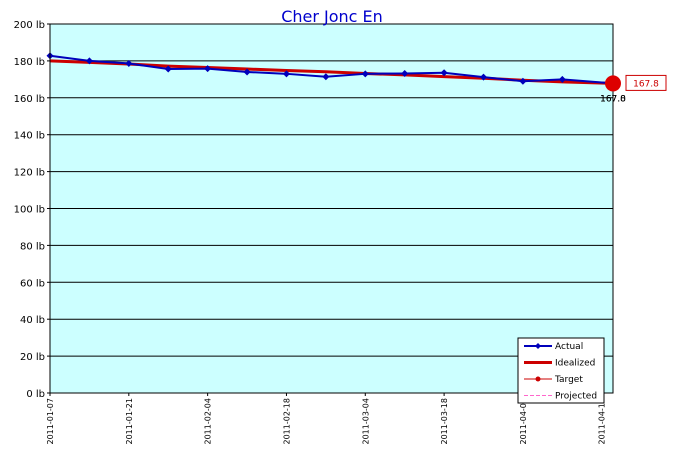 The image size is (682, 466). I want to click on y-tick-label: 20 lb, so click(32, 357).